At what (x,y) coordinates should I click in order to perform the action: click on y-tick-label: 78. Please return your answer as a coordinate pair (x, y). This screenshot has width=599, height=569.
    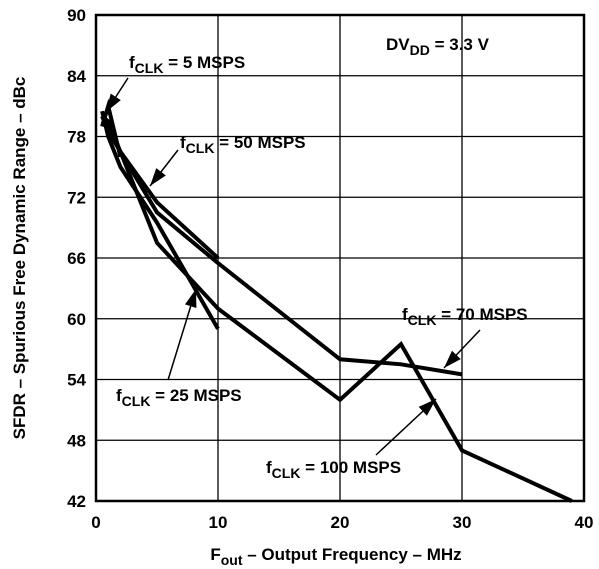
    Looking at the image, I should click on (76, 137).